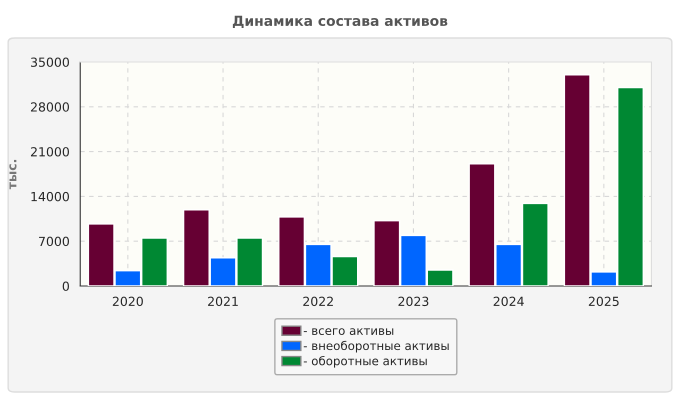  What do you see at coordinates (65, 286) in the screenshot?
I see `y-tick-label: 0` at bounding box center [65, 286].